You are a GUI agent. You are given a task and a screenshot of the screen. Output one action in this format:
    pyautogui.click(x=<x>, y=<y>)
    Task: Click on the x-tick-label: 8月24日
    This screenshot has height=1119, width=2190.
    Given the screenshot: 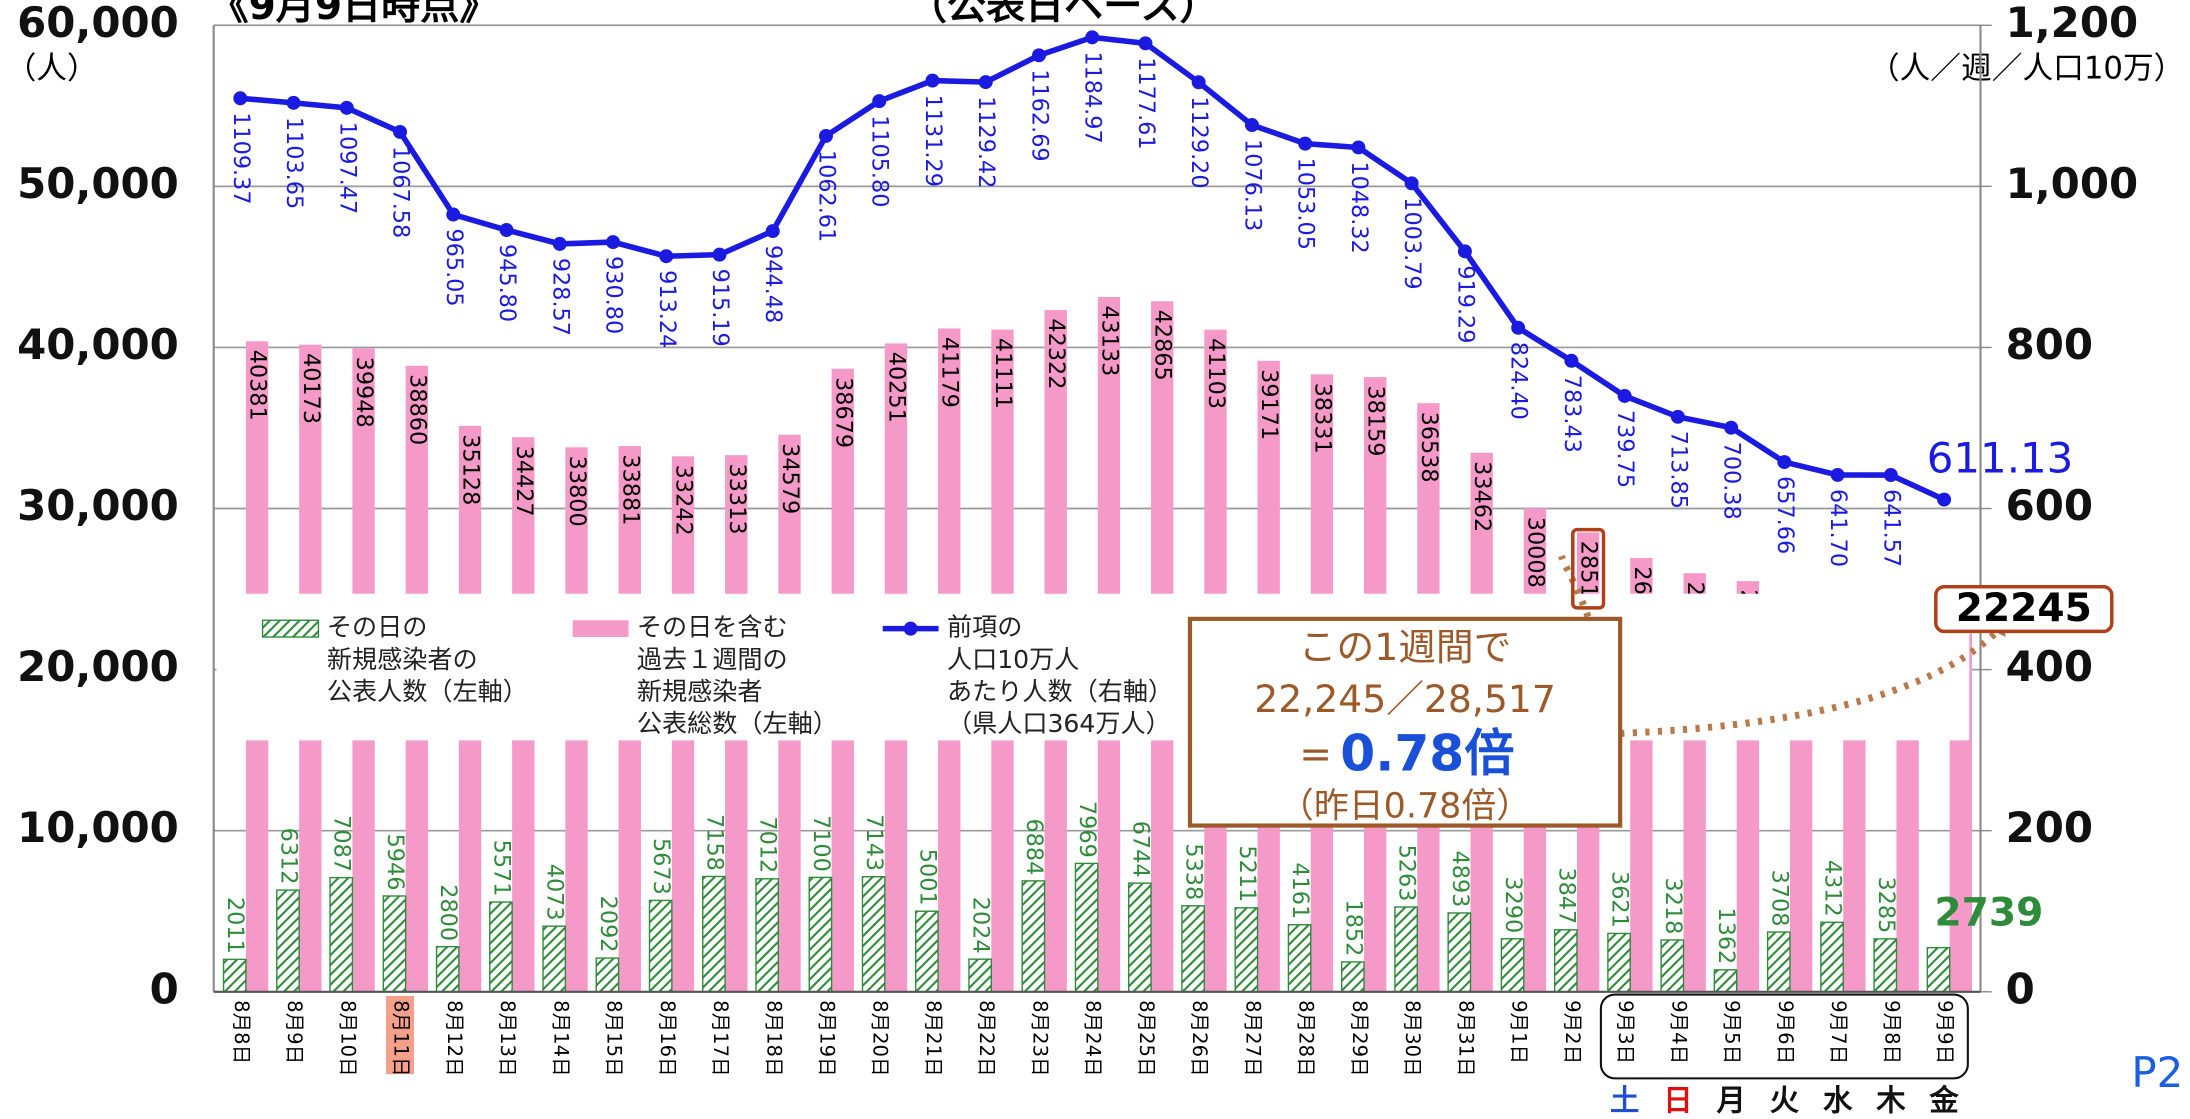 What is the action you would take?
    pyautogui.click(x=1093, y=1038)
    